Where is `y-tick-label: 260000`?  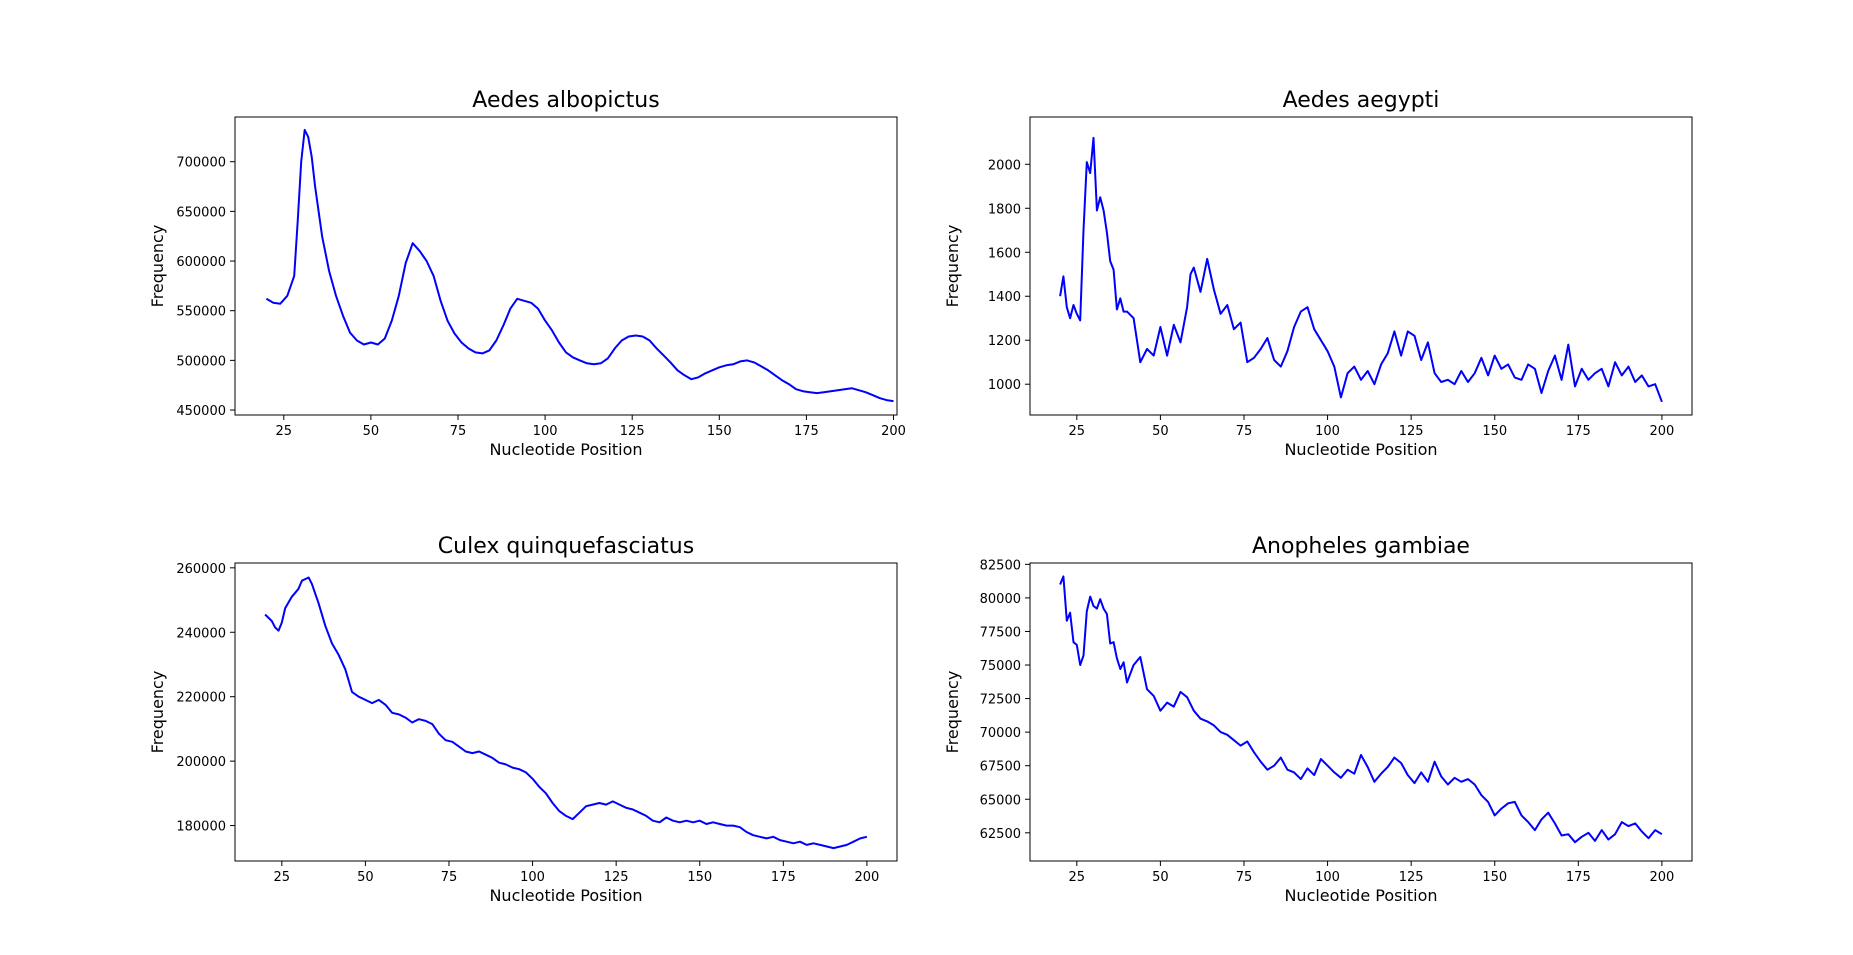 y-tick-label: 260000 is located at coordinates (201, 569).